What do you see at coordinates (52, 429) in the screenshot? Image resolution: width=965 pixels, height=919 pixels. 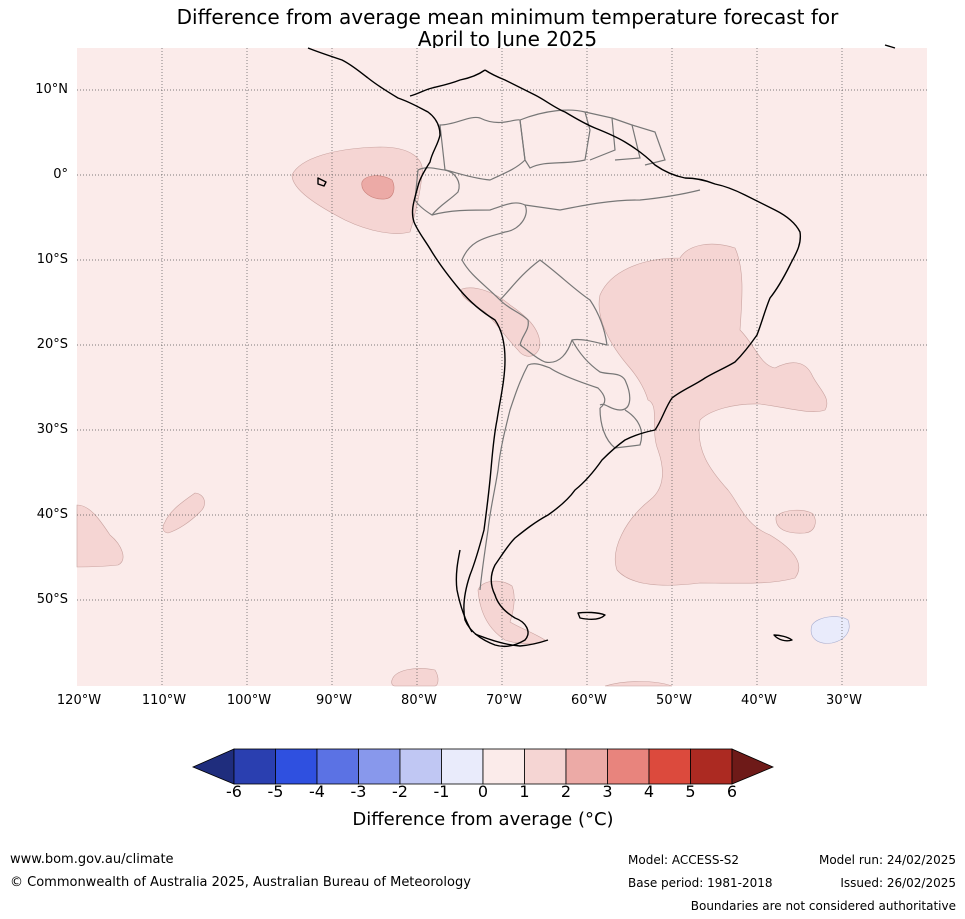 I see `lat-label-30s: 30°S` at bounding box center [52, 429].